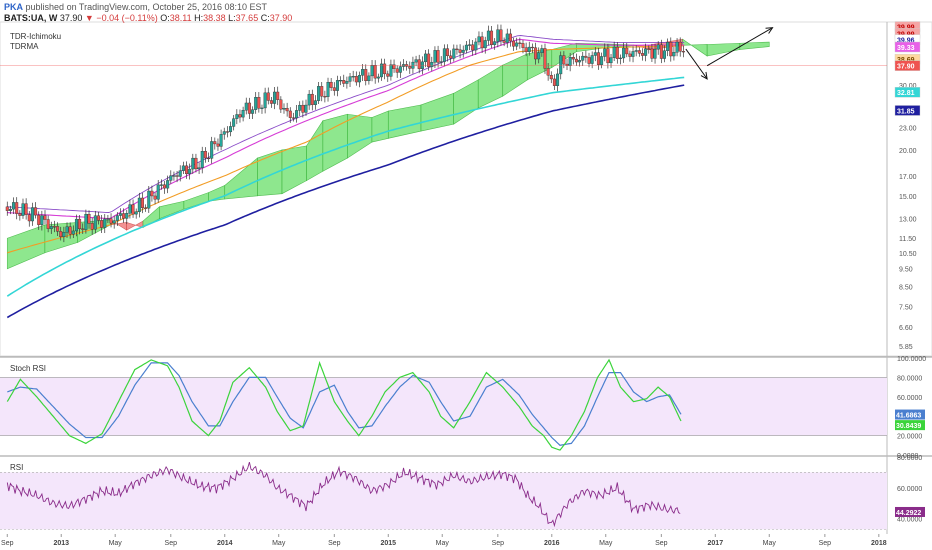  What do you see at coordinates (247, 18) in the screenshot?
I see `low-value: 37.65` at bounding box center [247, 18].